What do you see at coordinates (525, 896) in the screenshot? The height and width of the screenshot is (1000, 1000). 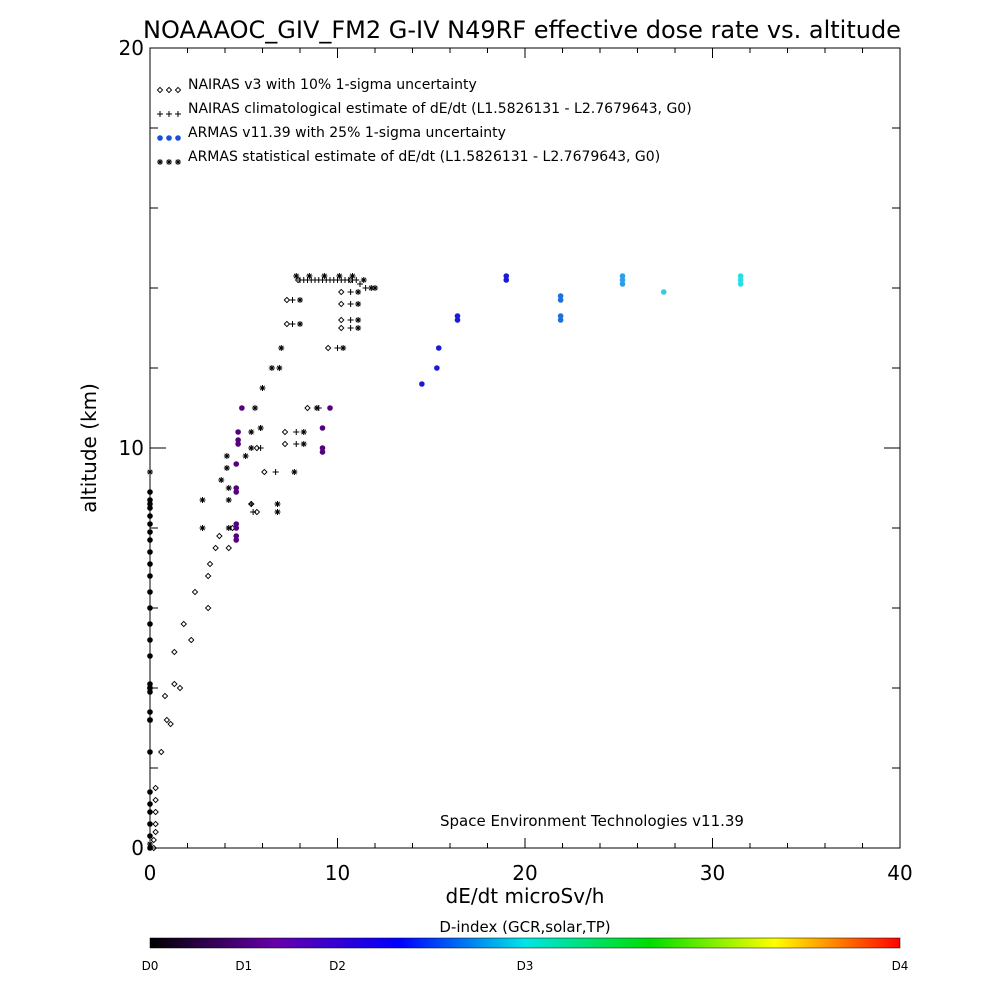 I see `x-axis-label: dE/dt microSv/h` at bounding box center [525, 896].